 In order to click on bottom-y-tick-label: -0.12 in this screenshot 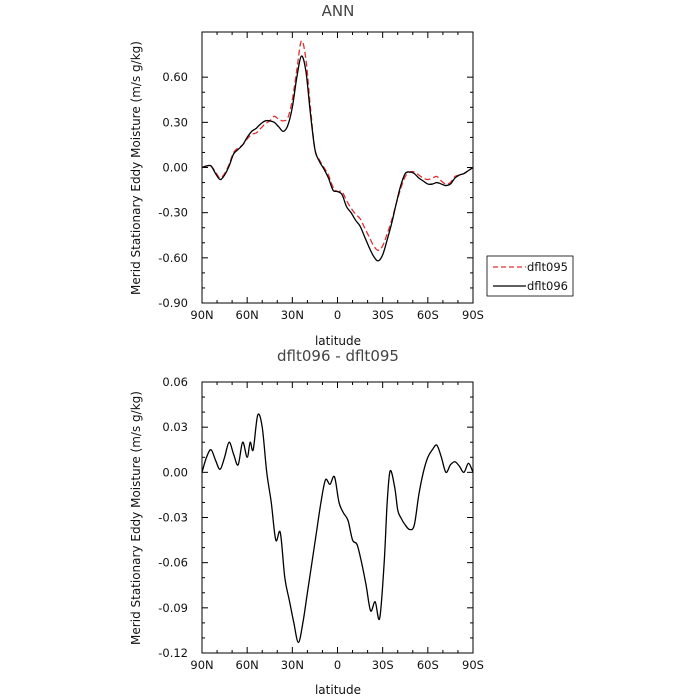, I will do `click(173, 653)`.